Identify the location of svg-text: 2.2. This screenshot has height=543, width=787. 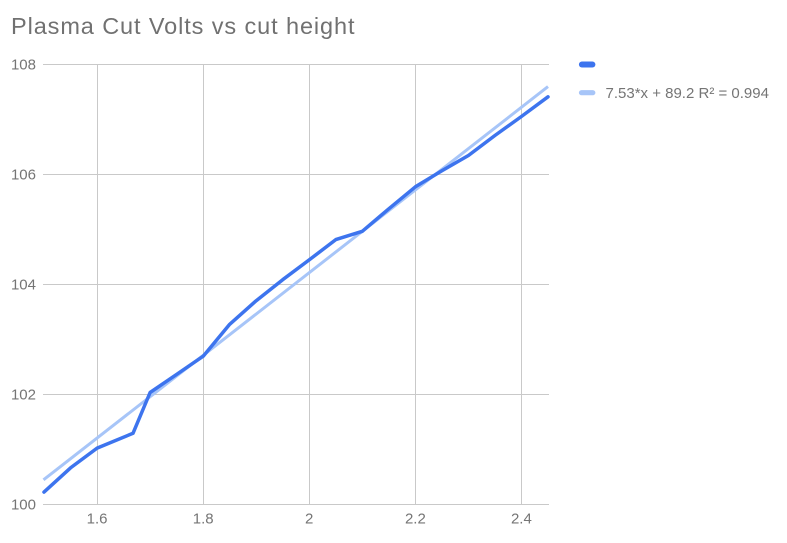
(415, 519).